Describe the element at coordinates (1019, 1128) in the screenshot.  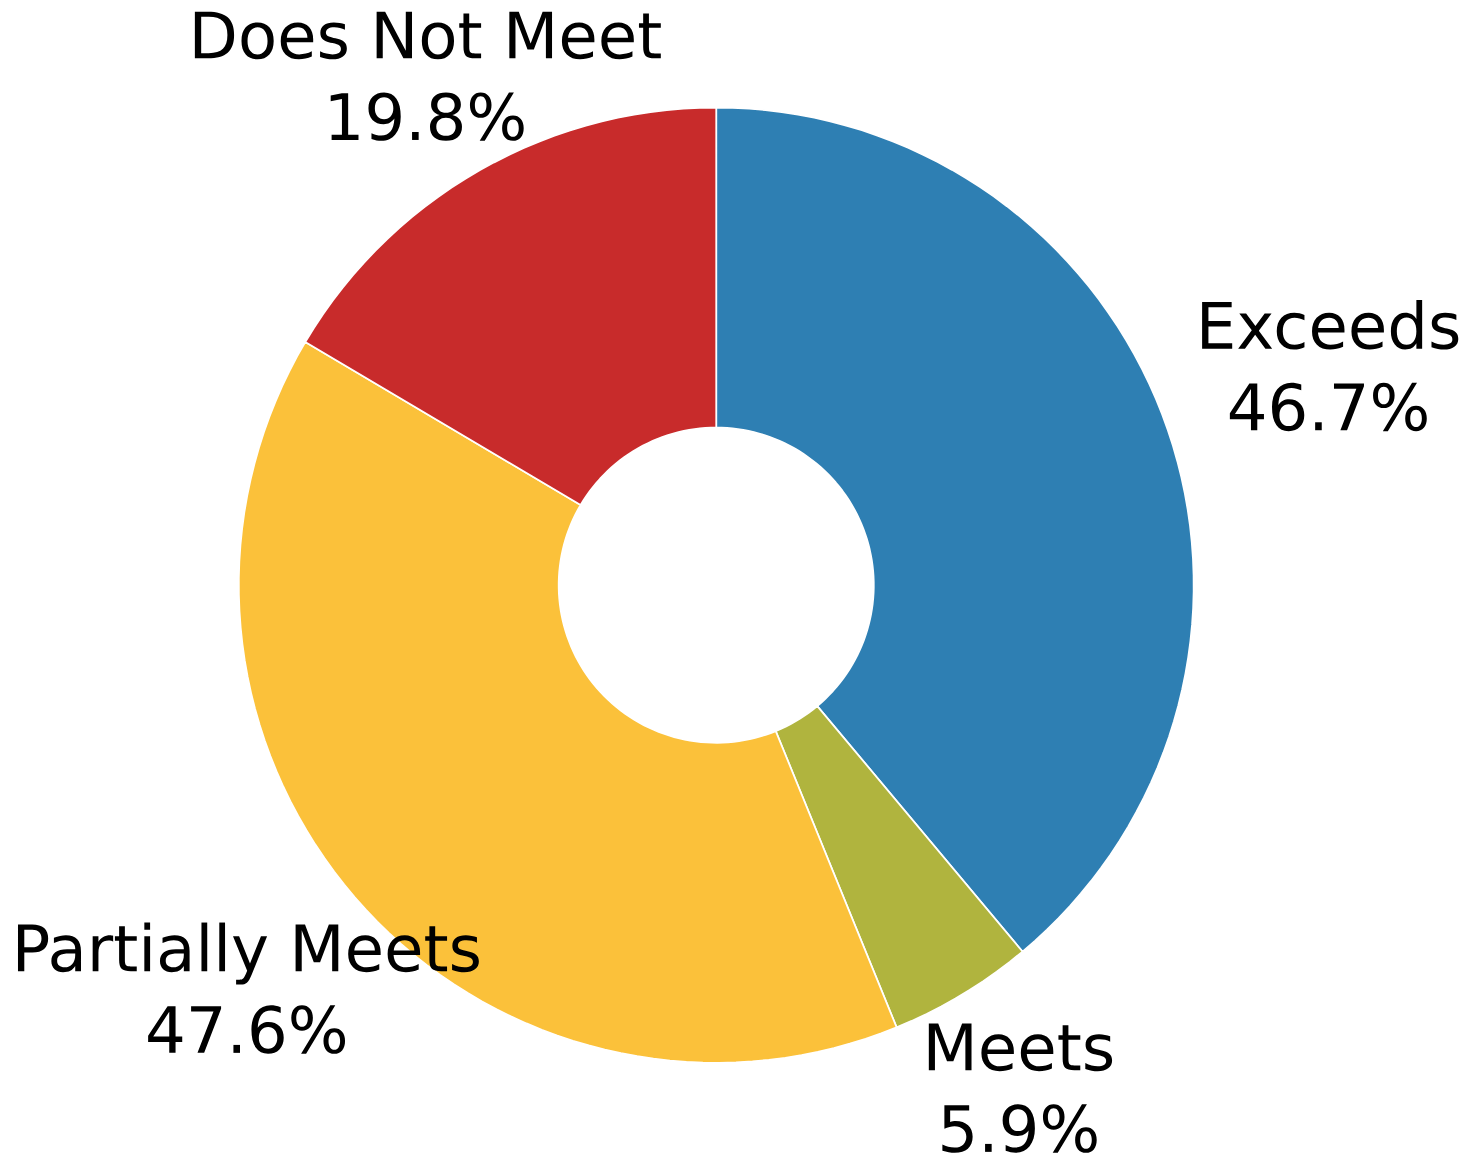
I see `data-label: 5.9%` at that location.